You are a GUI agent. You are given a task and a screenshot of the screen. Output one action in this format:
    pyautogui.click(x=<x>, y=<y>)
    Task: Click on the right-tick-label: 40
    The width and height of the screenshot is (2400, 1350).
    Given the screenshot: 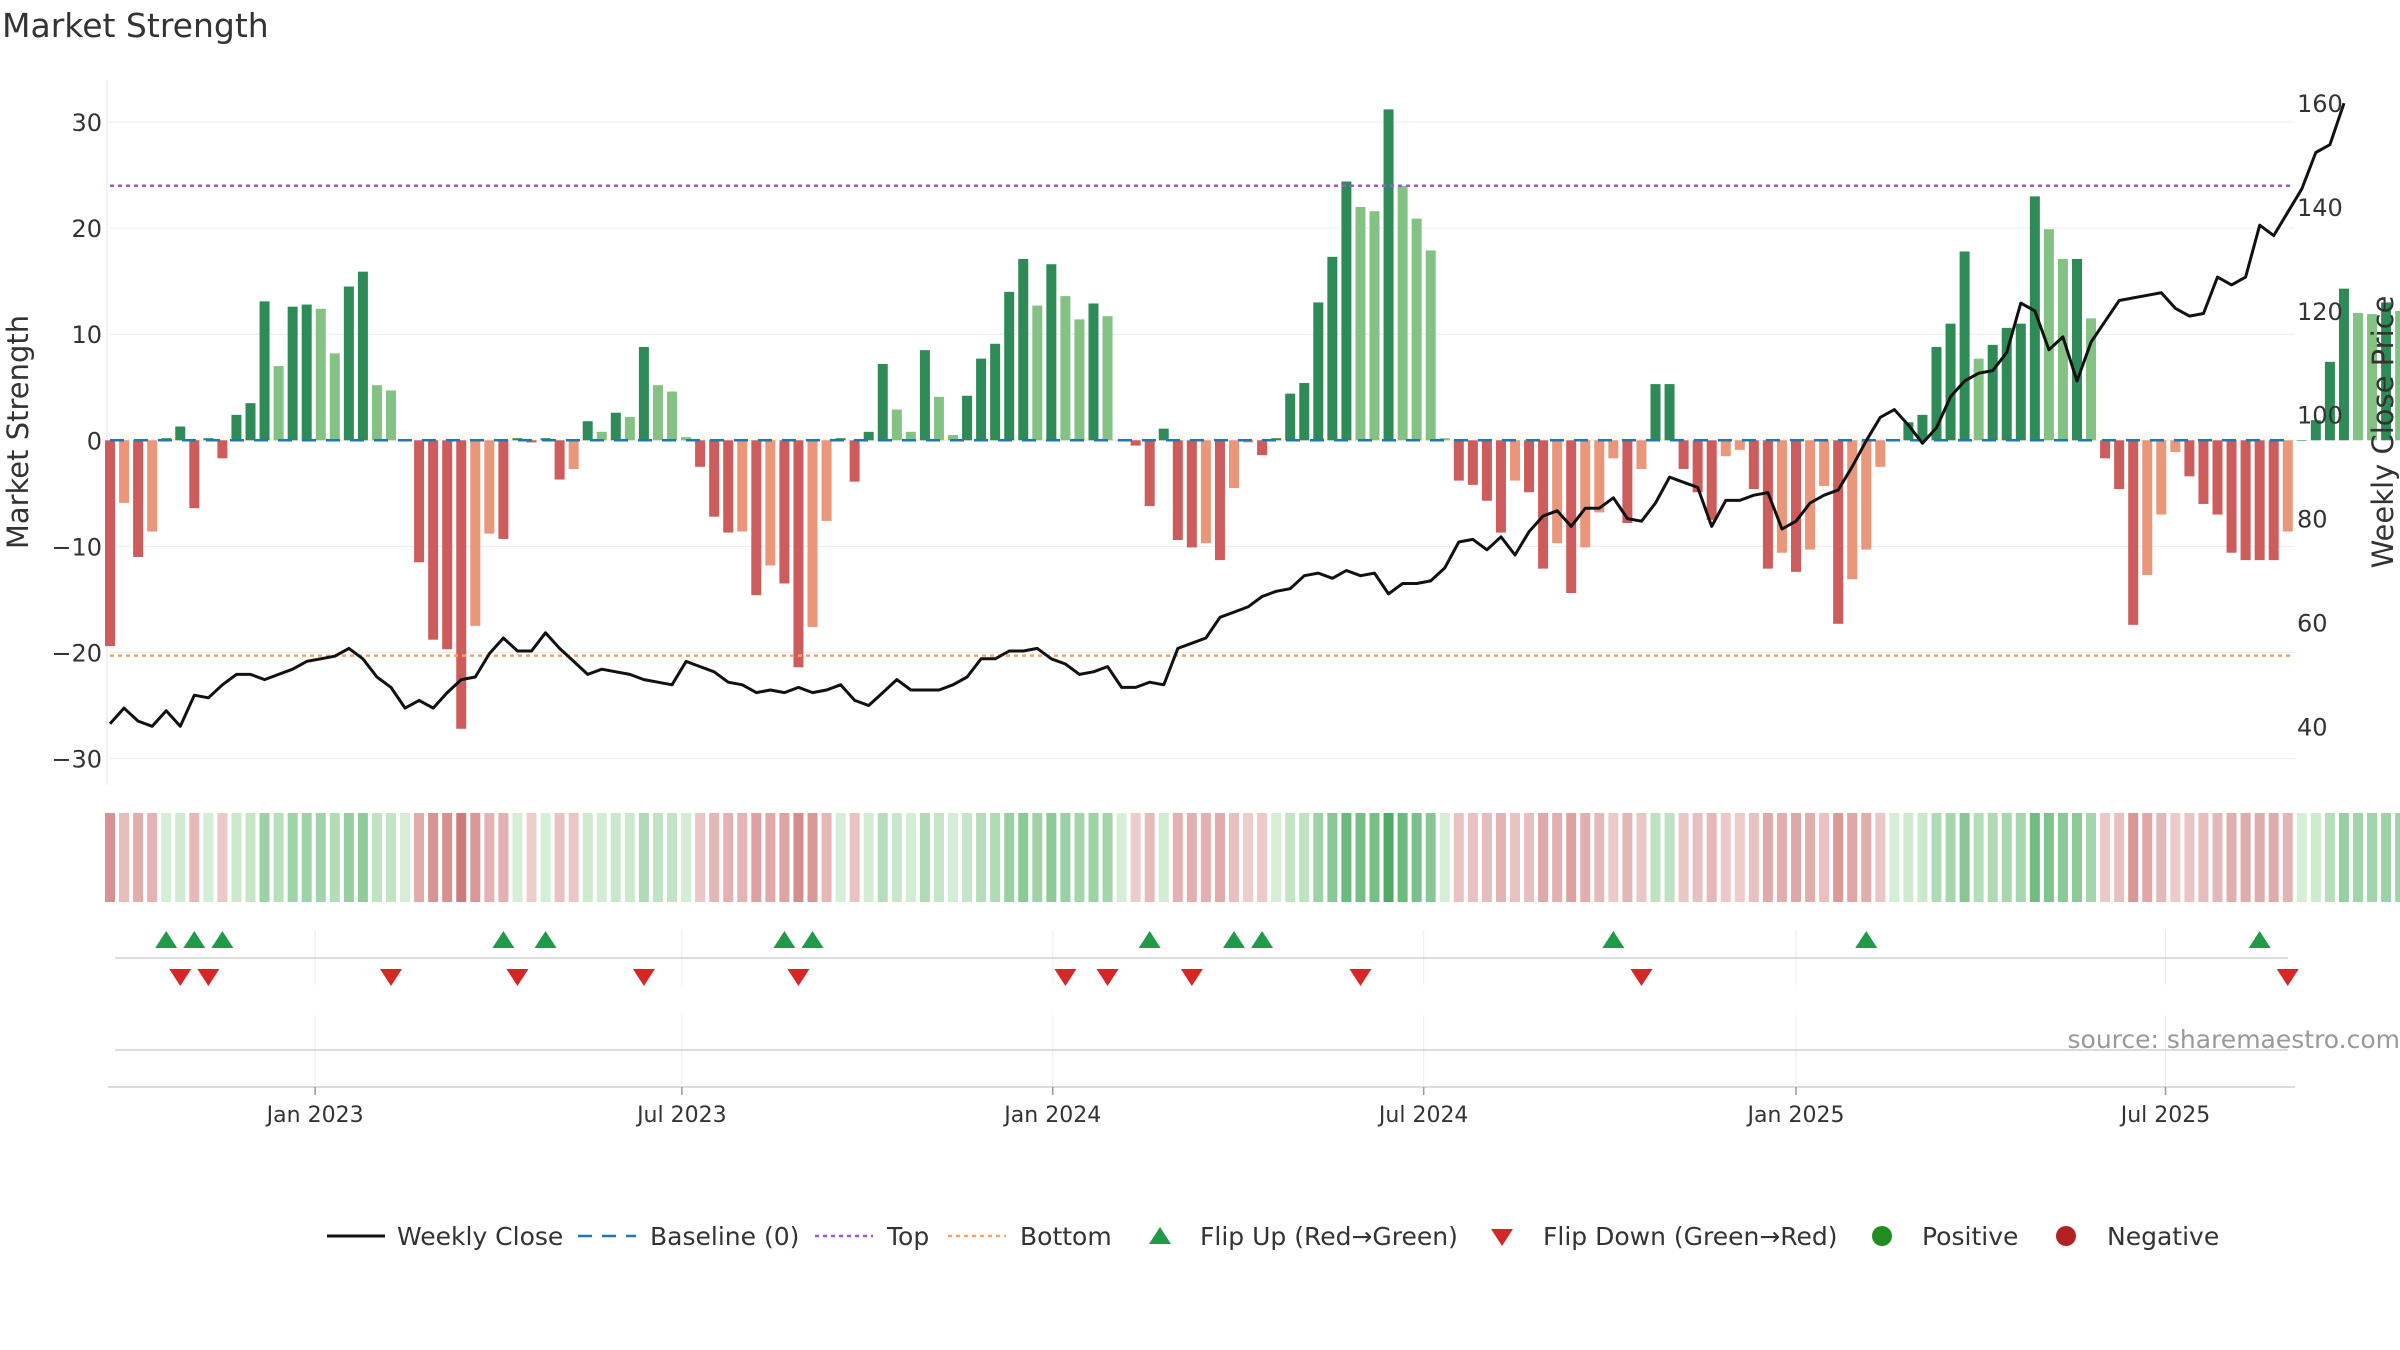 What is the action you would take?
    pyautogui.click(x=2312, y=727)
    